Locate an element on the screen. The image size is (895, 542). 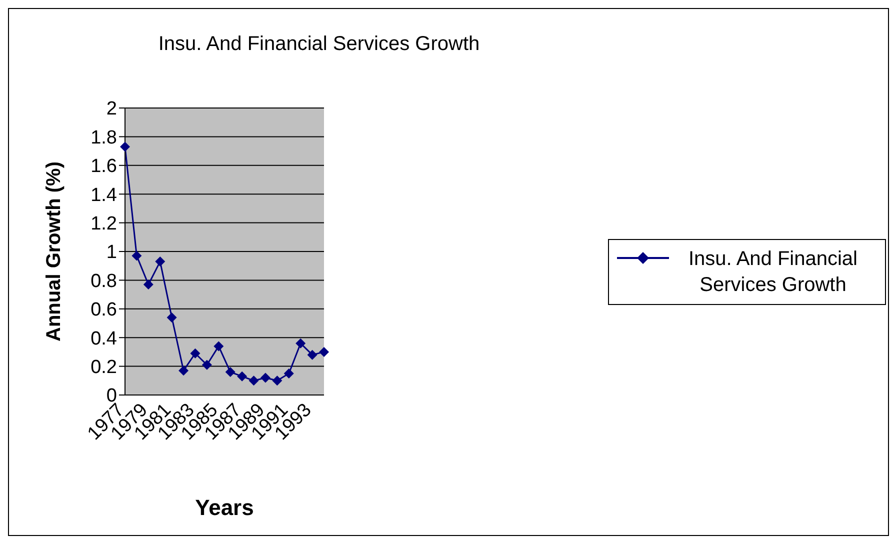
x-axis-title: Years is located at coordinates (224, 507).